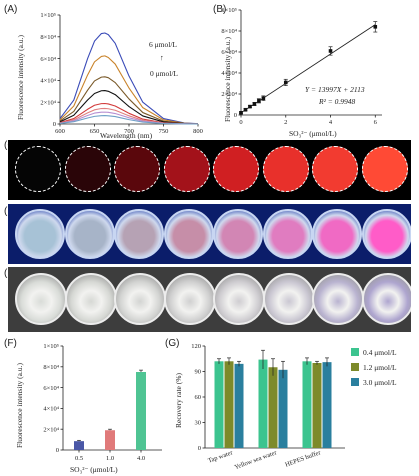 The width and height of the screenshot is (419, 476). I want to click on chart-g-ylabel: Recovery rate (%), so click(178, 400).